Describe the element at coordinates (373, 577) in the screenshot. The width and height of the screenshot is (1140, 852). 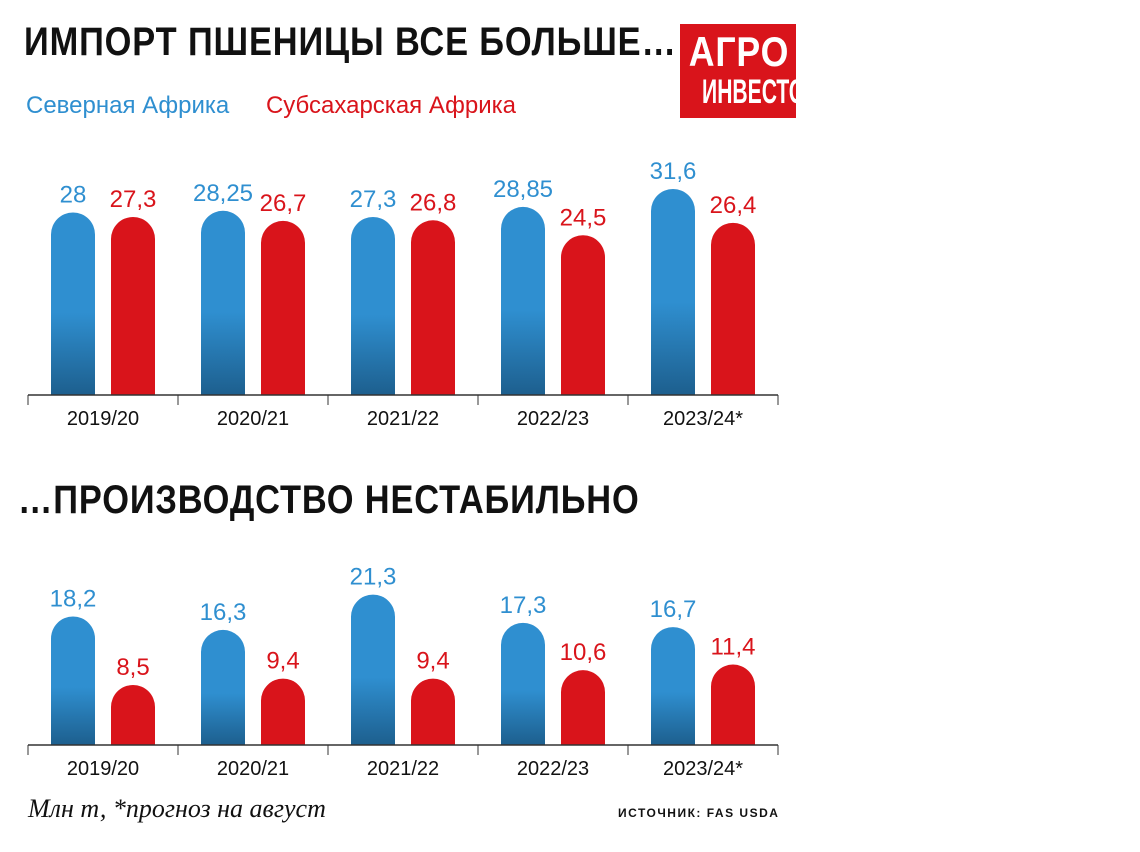
I see `value-label-north-2: 21,3` at that location.